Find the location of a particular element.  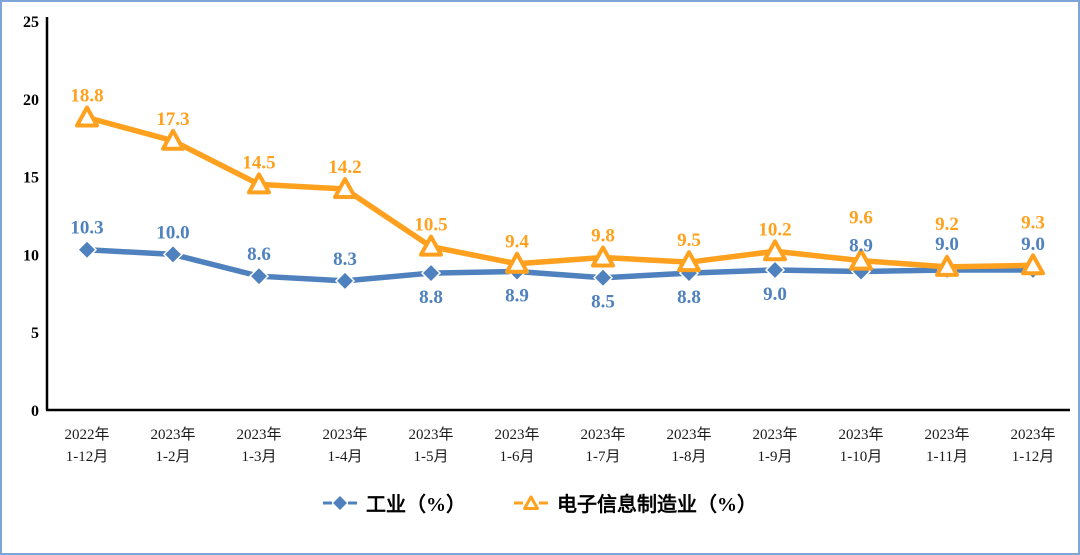

x-tick-label: 2023年 1-8月 is located at coordinates (688, 445).